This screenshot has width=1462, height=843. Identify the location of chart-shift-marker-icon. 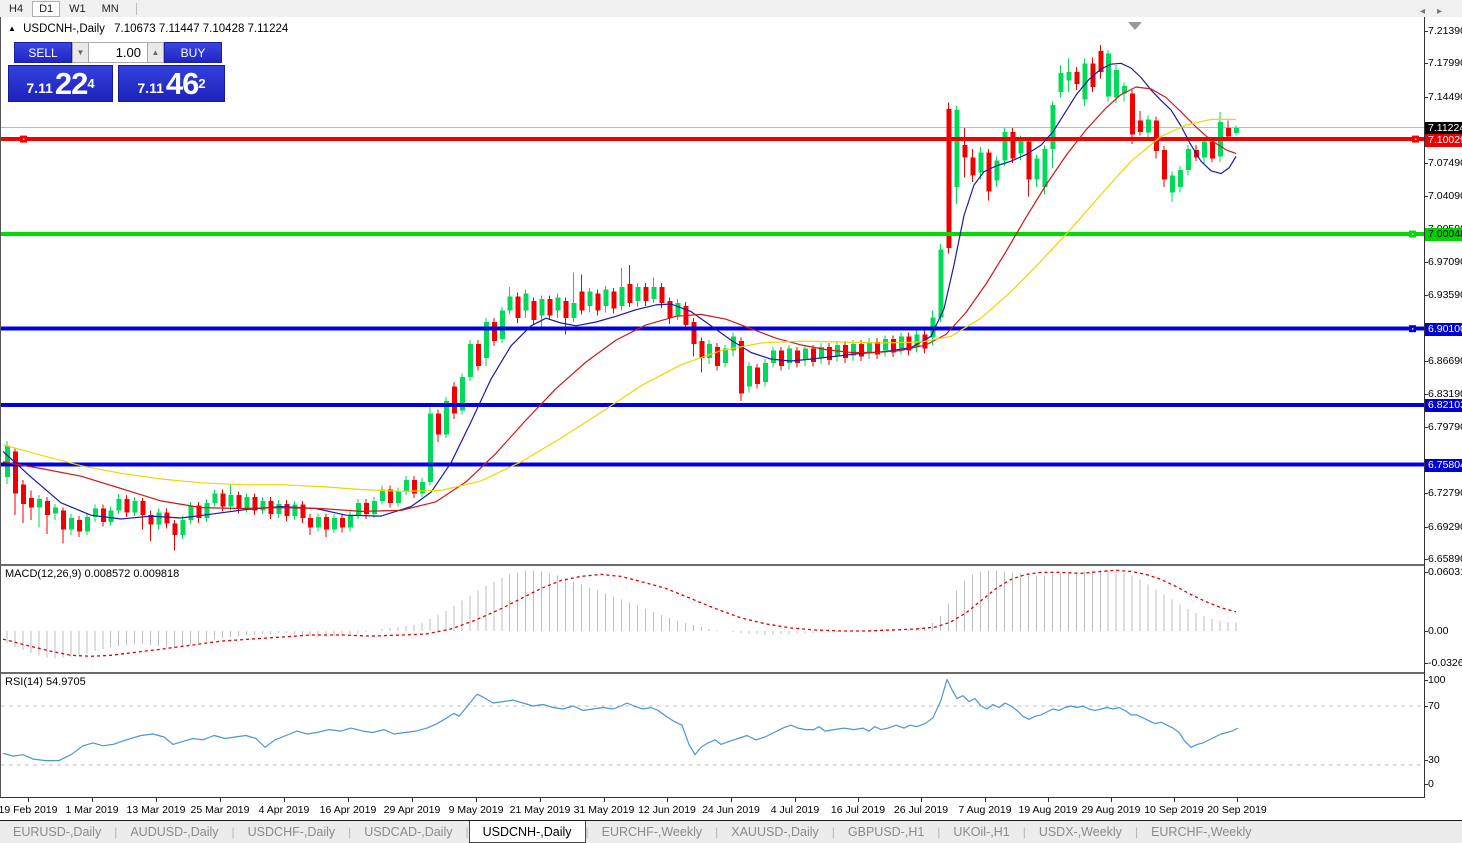
(1135, 26).